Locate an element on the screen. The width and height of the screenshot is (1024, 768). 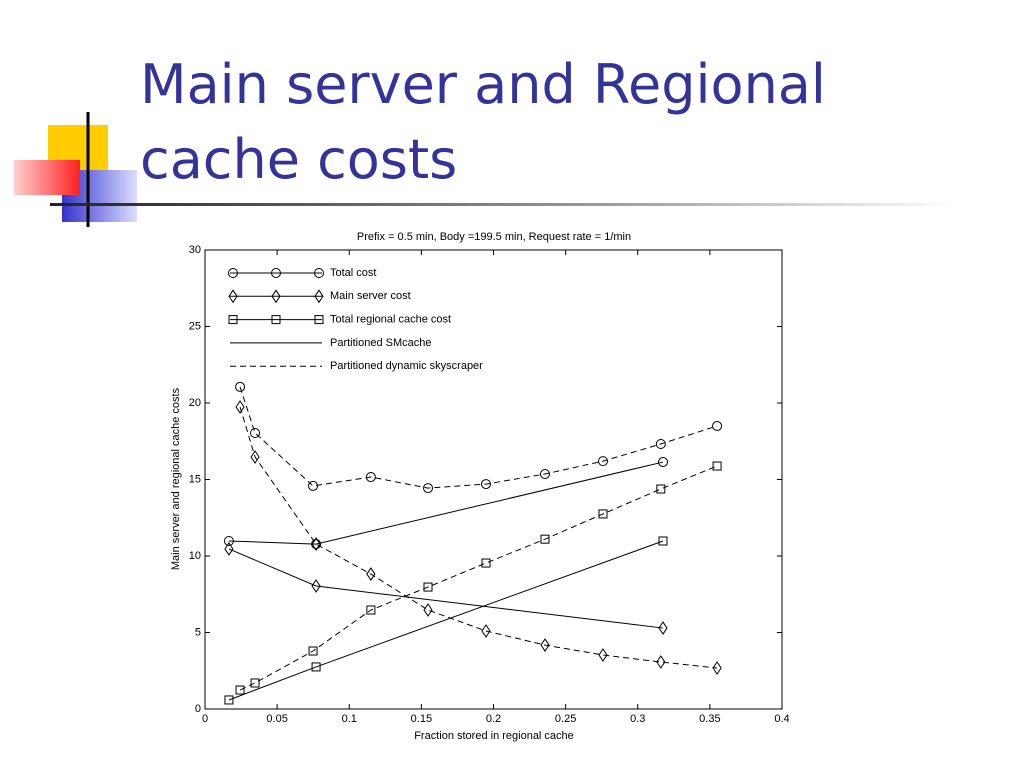
x-tick-label: 0.2 is located at coordinates (493, 719).